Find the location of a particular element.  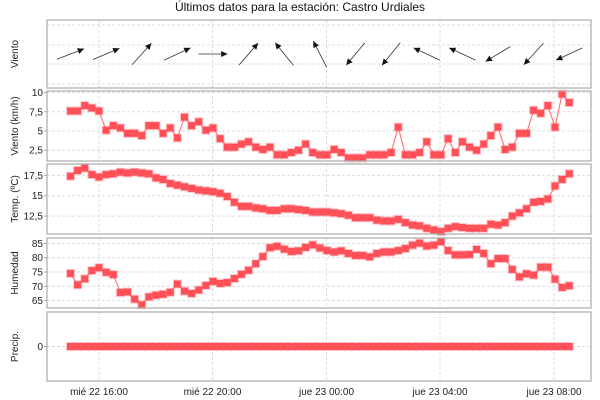

x-tick-label: mié 22 16:00 is located at coordinates (99, 392).